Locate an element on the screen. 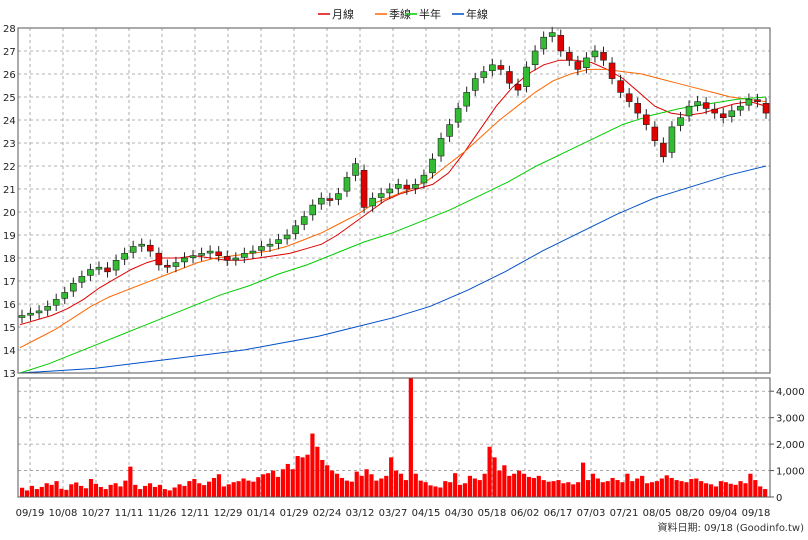 The width and height of the screenshot is (808, 540). date-tick-label: 04/15 is located at coordinates (426, 513).